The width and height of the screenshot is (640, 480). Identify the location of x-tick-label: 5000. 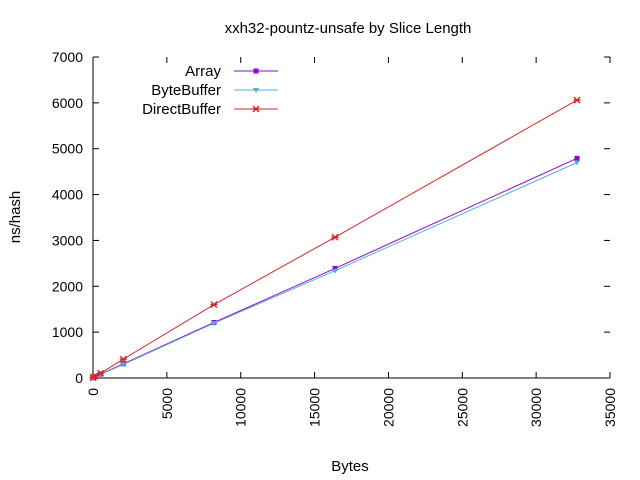
(167, 403).